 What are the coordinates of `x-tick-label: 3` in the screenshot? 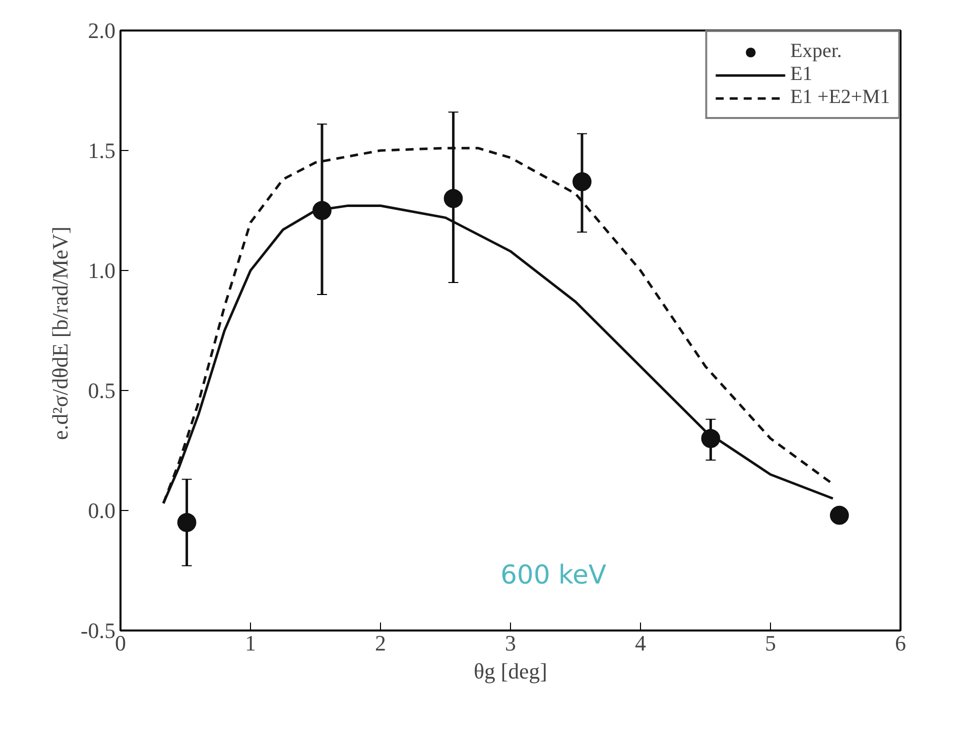 It's located at (510, 643).